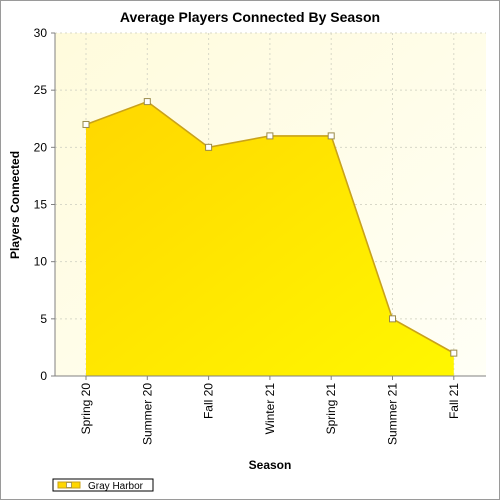 The height and width of the screenshot is (500, 500). Describe the element at coordinates (86, 409) in the screenshot. I see `x-tick-label: Spring 20` at that location.